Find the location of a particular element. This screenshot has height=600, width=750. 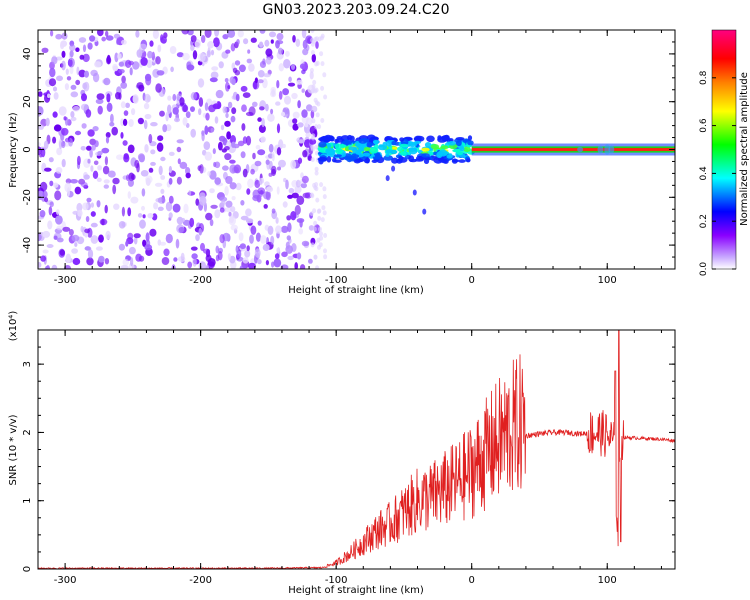

spectrogram-xlabel: Height of straight line (km) is located at coordinates (356, 290).